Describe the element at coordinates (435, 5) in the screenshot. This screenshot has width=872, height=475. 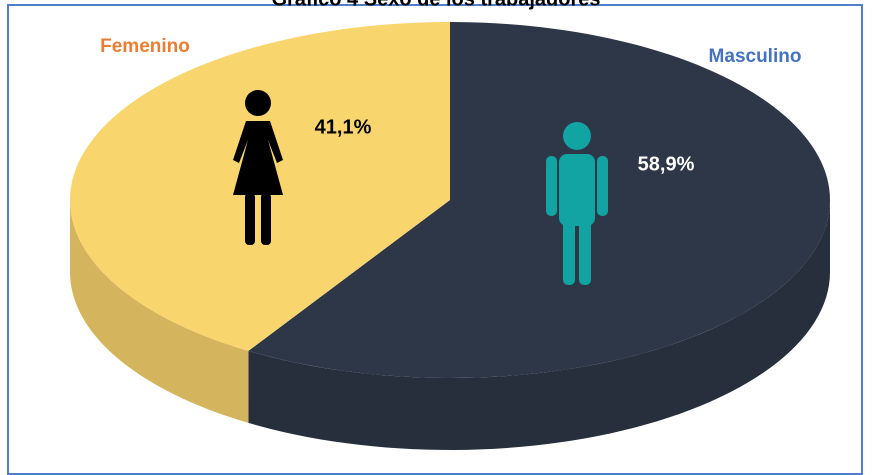
I see `chart-title: Gráfico 4 Sexo de los trabajadores` at that location.